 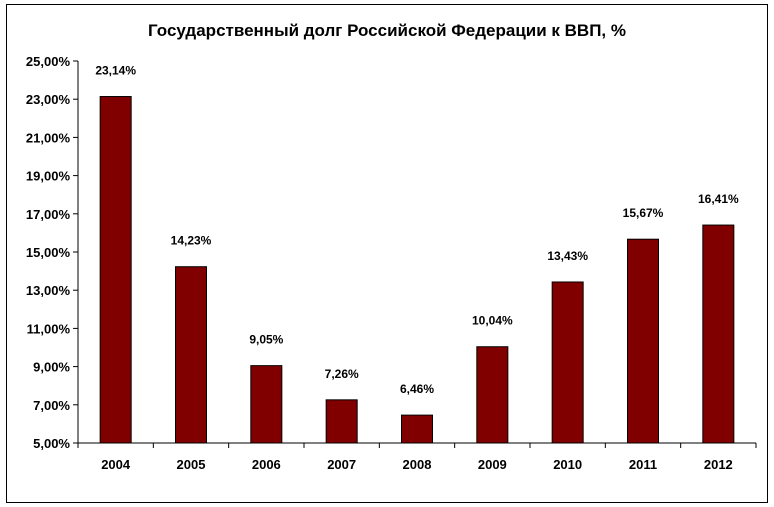 I want to click on data-label: 15,67%, so click(x=643, y=213).